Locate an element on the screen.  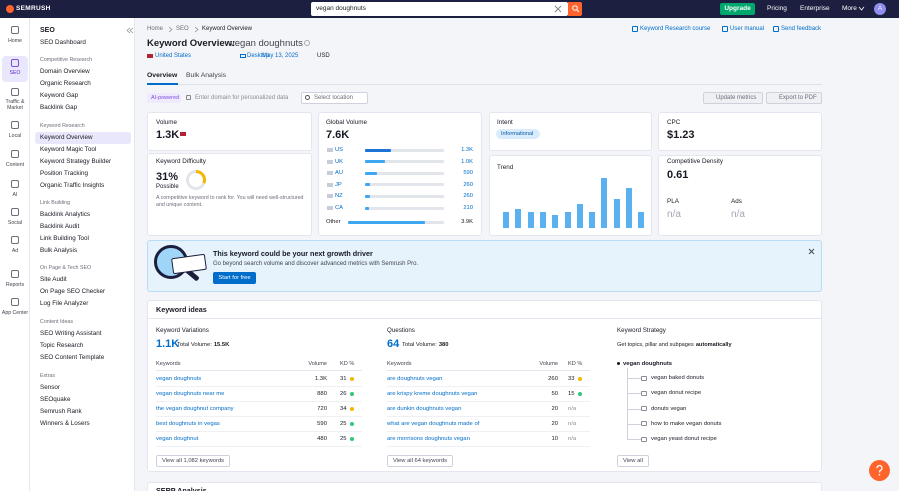
country-volume: 1.0K is located at coordinates (467, 161).